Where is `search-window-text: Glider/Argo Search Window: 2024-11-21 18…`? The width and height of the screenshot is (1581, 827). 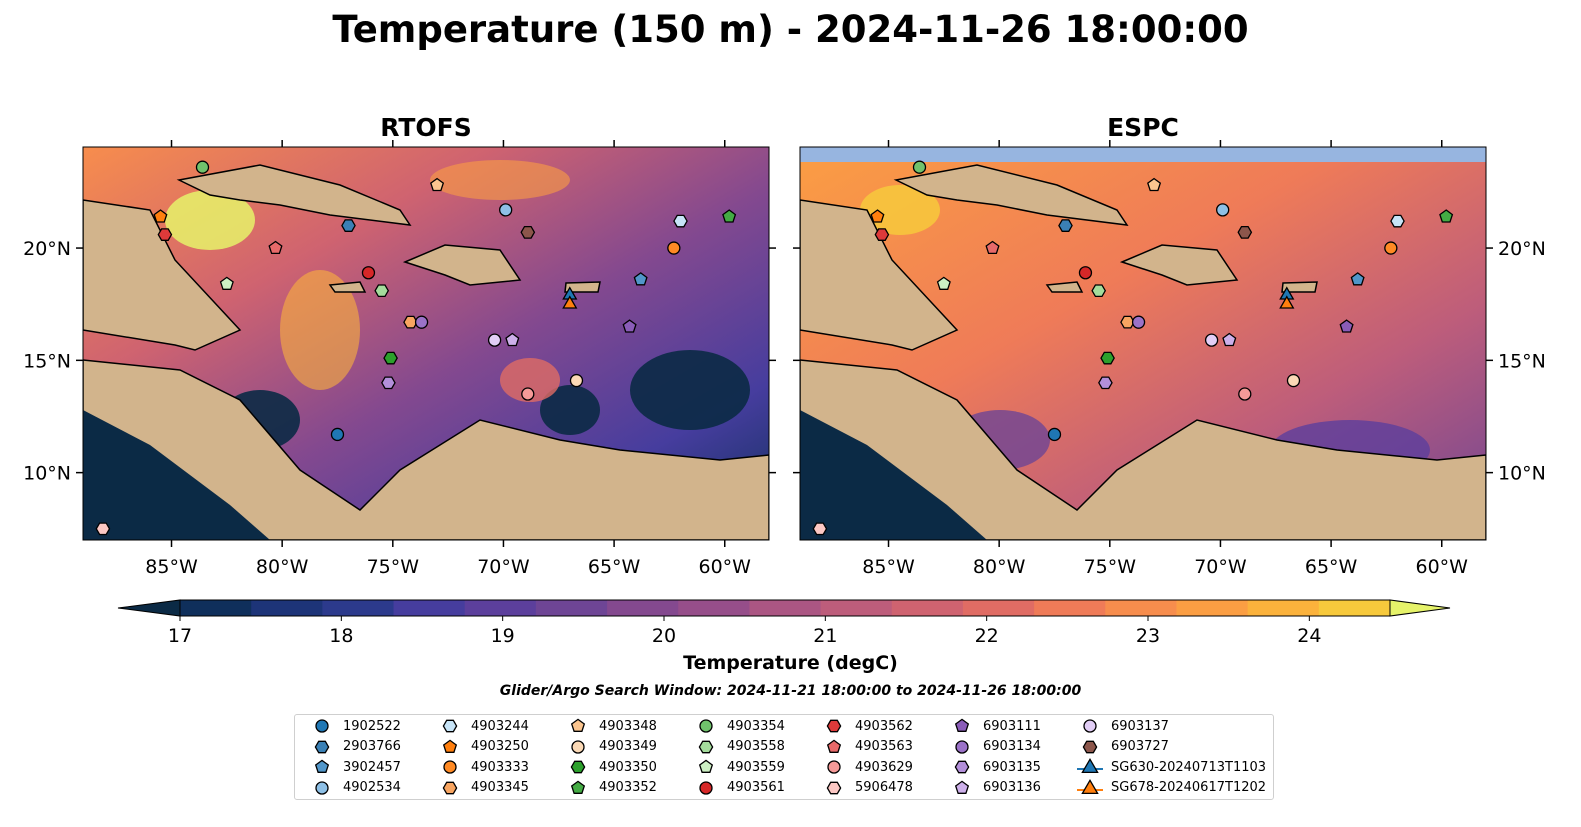 search-window-text: Glider/Argo Search Window: 2024-11-21 18… is located at coordinates (790, 691).